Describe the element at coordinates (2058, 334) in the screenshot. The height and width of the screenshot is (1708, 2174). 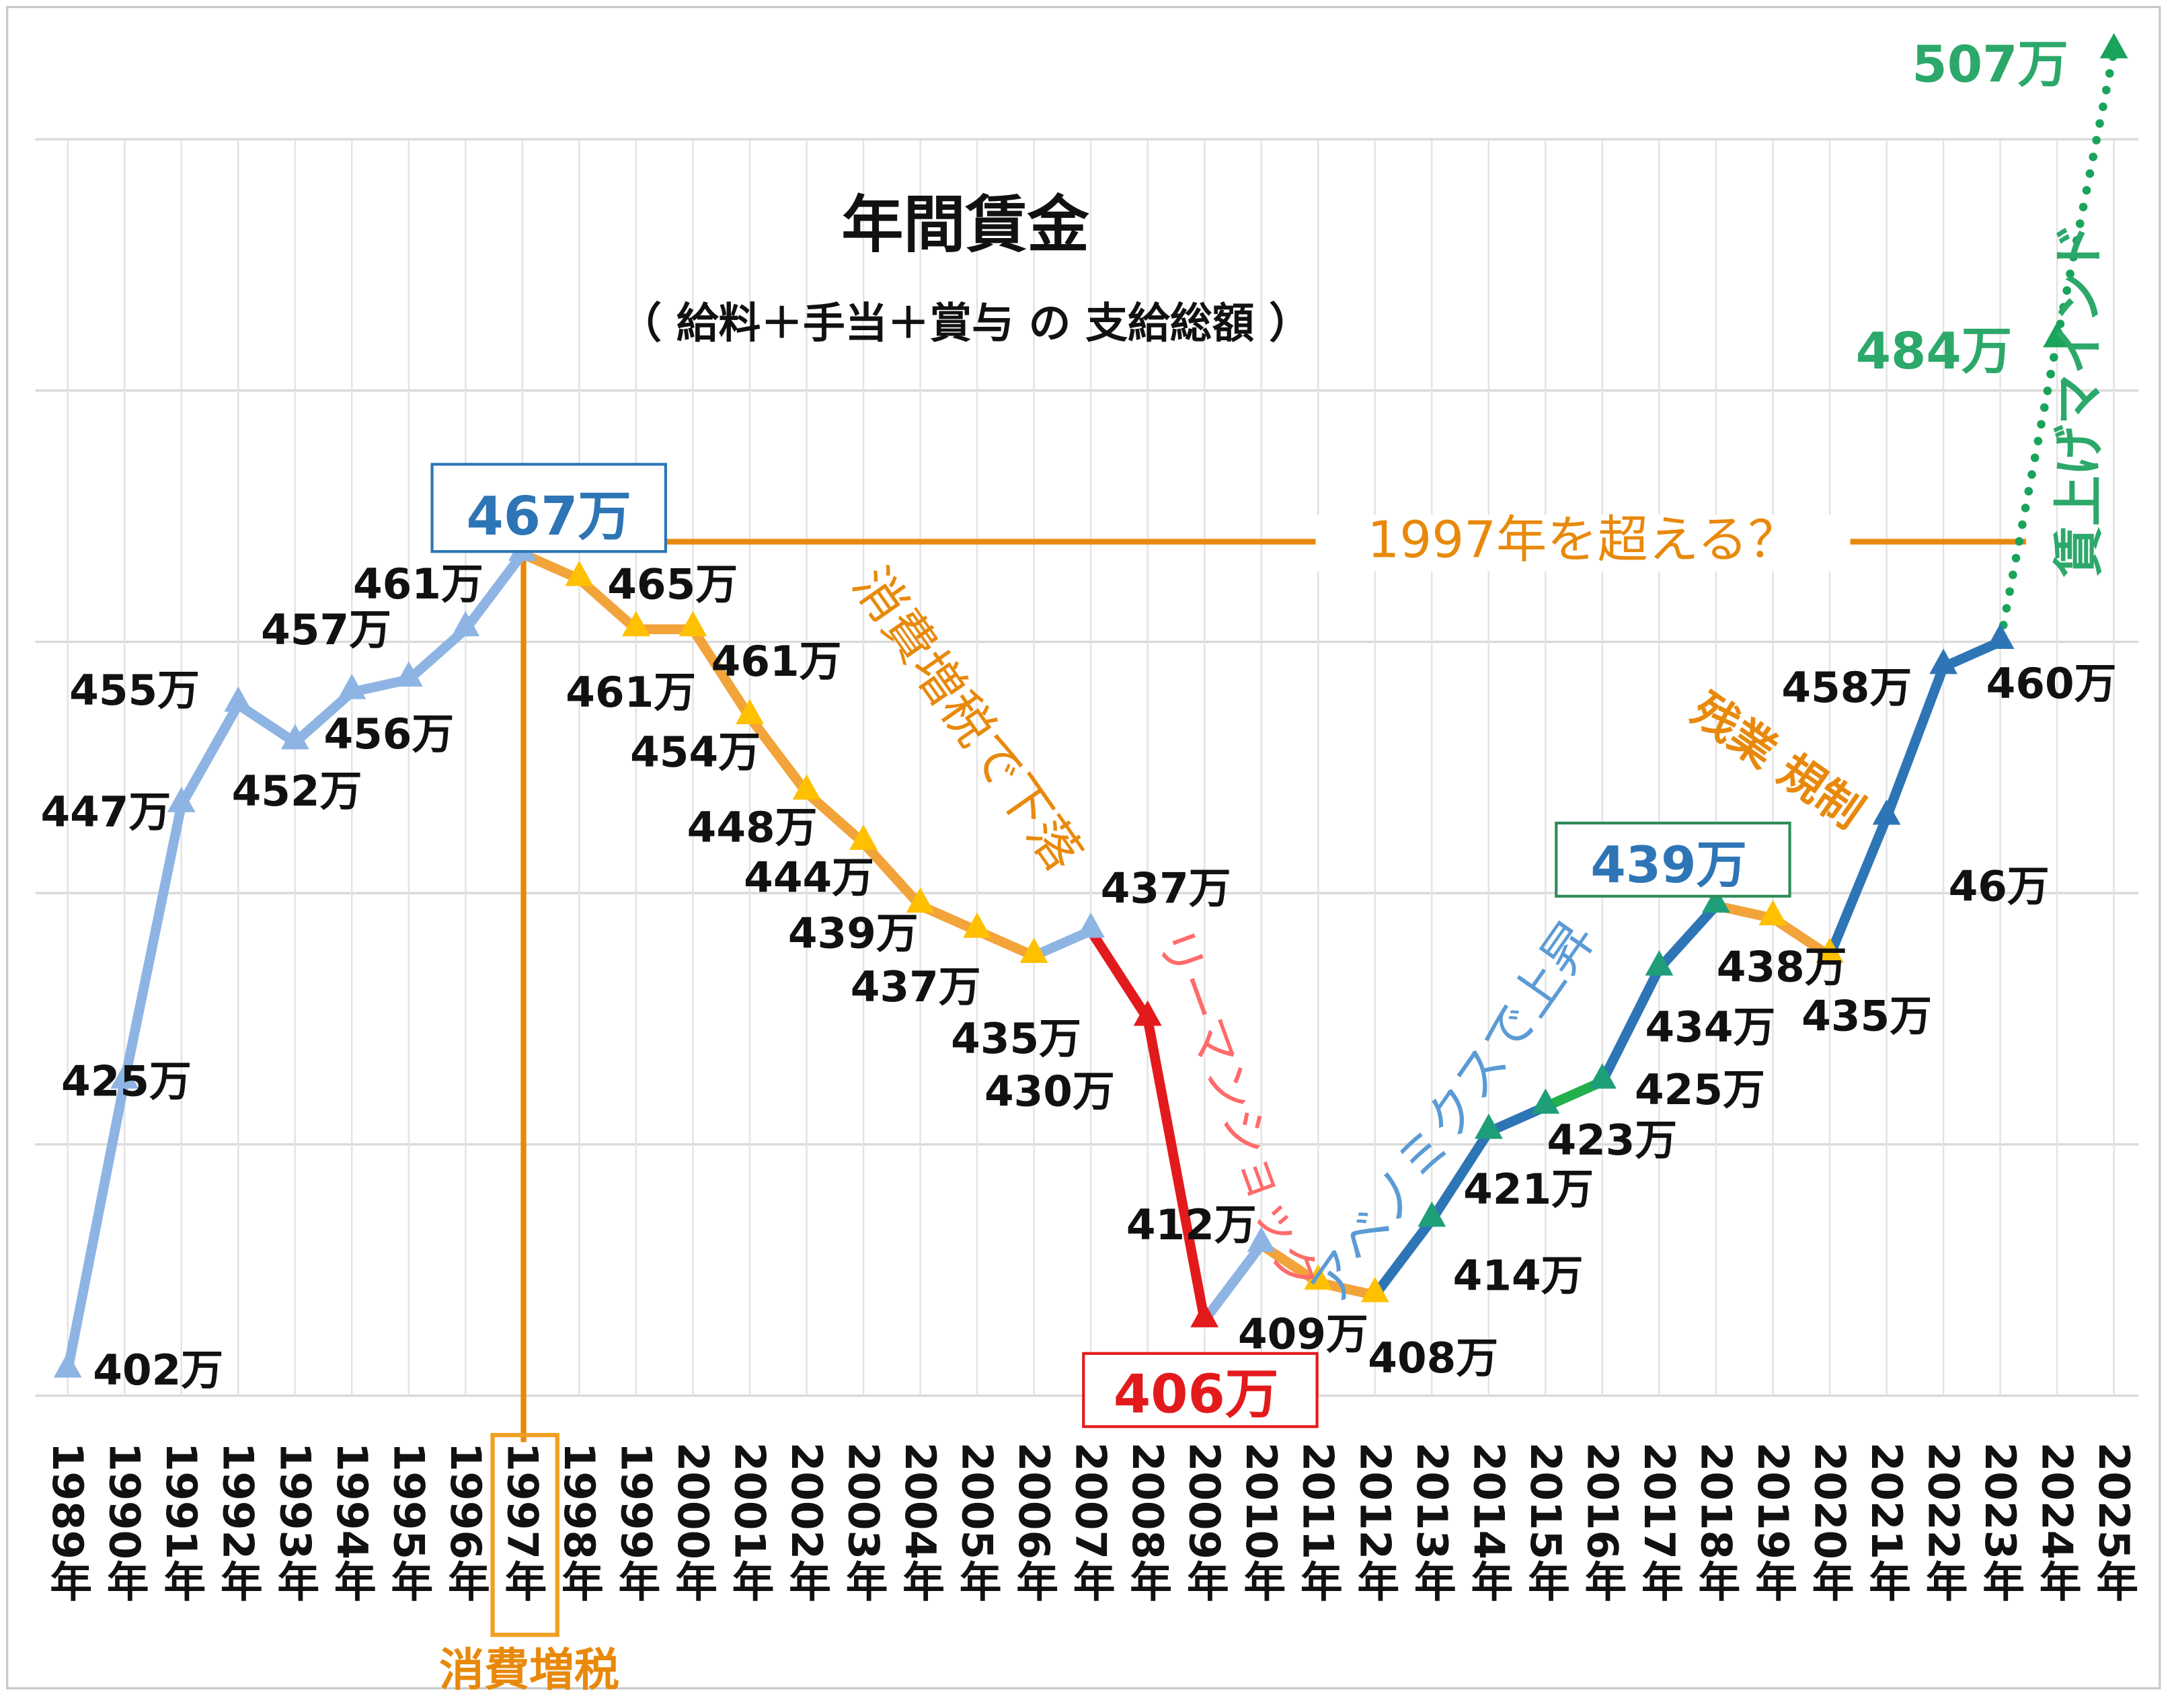
I see `marker-2024年` at that location.